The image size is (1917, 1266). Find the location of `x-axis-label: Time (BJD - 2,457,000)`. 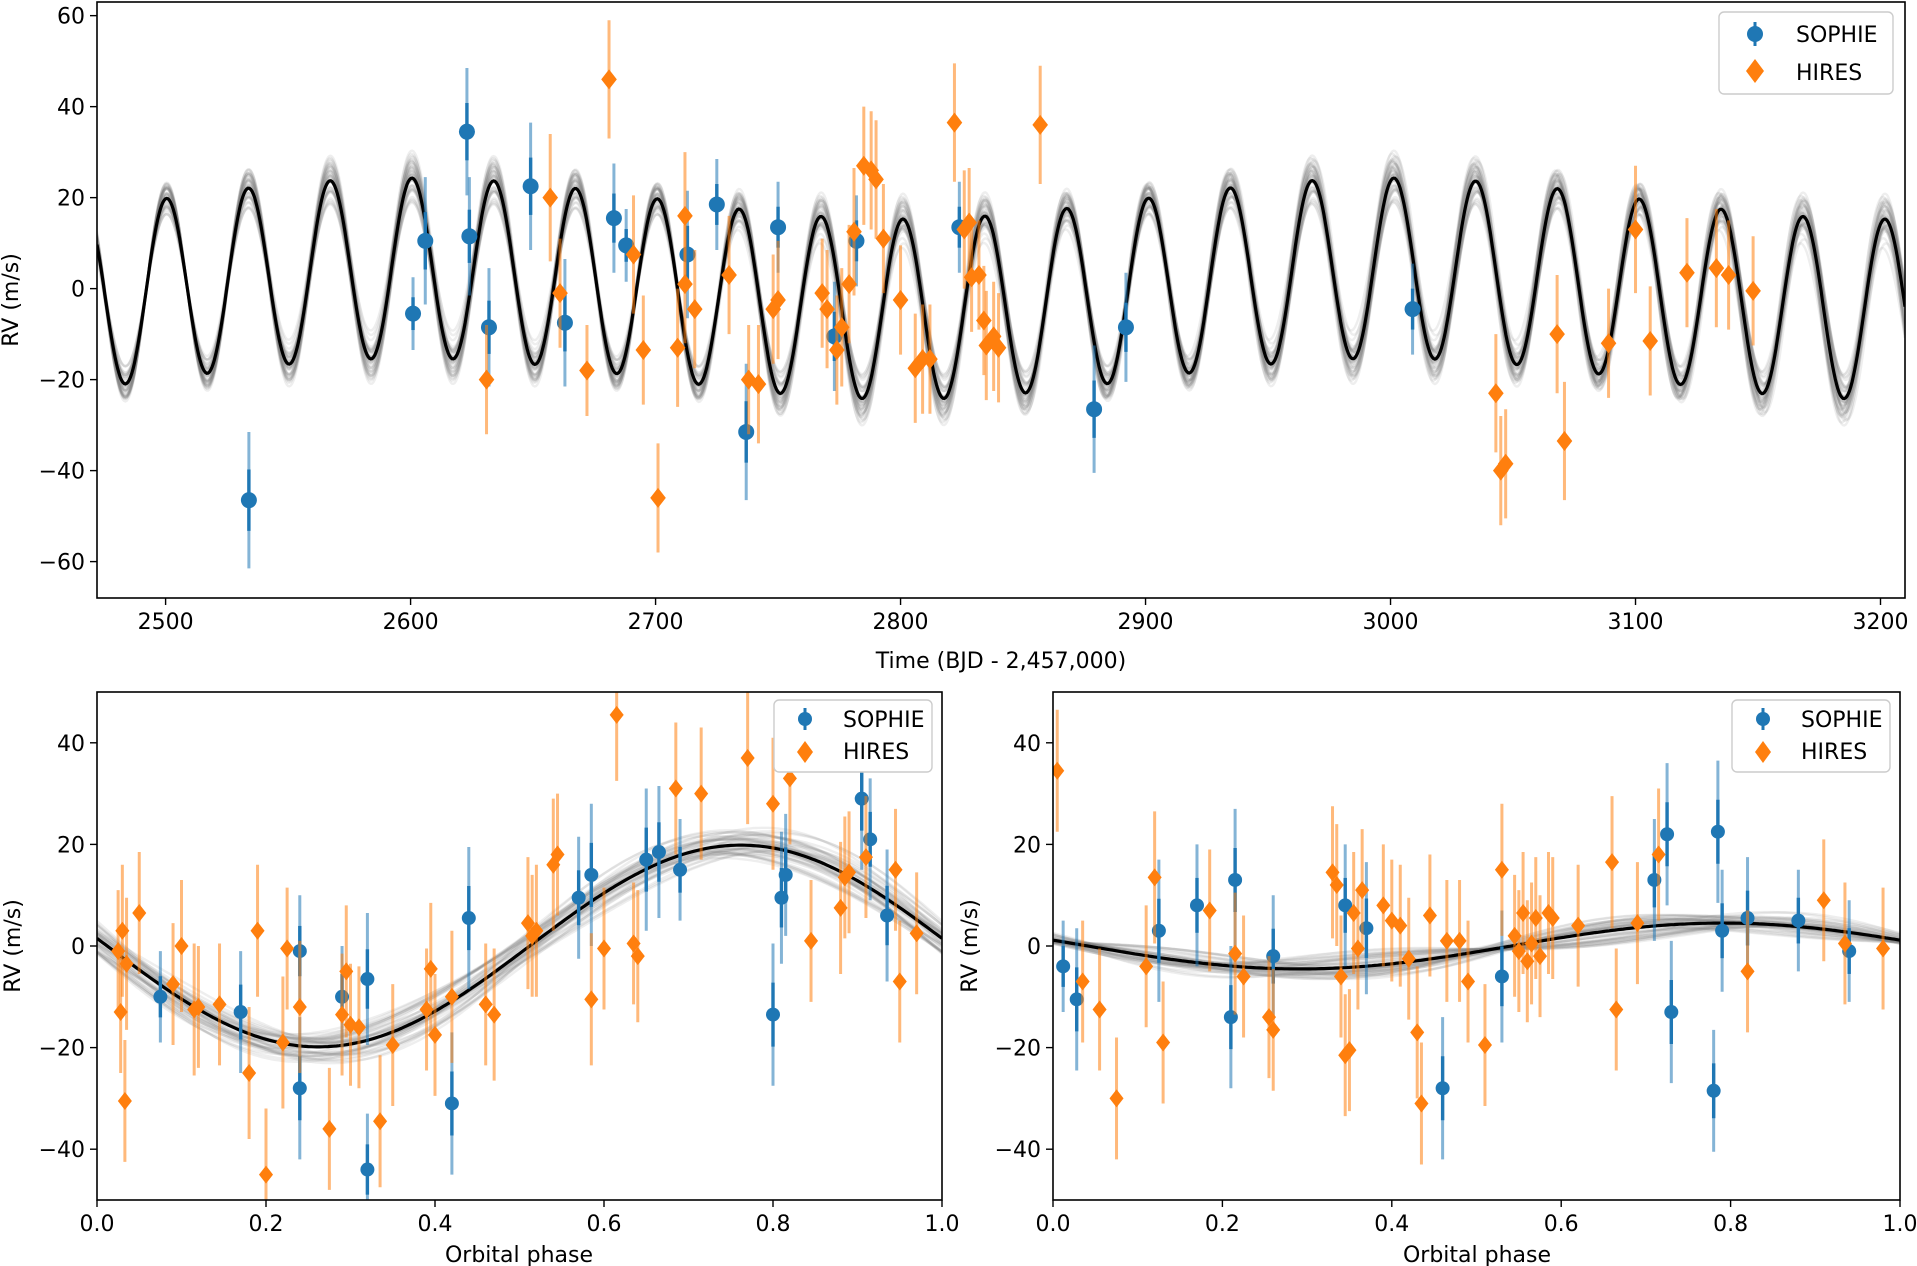

x-axis-label: Time (BJD - 2,457,000) is located at coordinates (1000, 661).